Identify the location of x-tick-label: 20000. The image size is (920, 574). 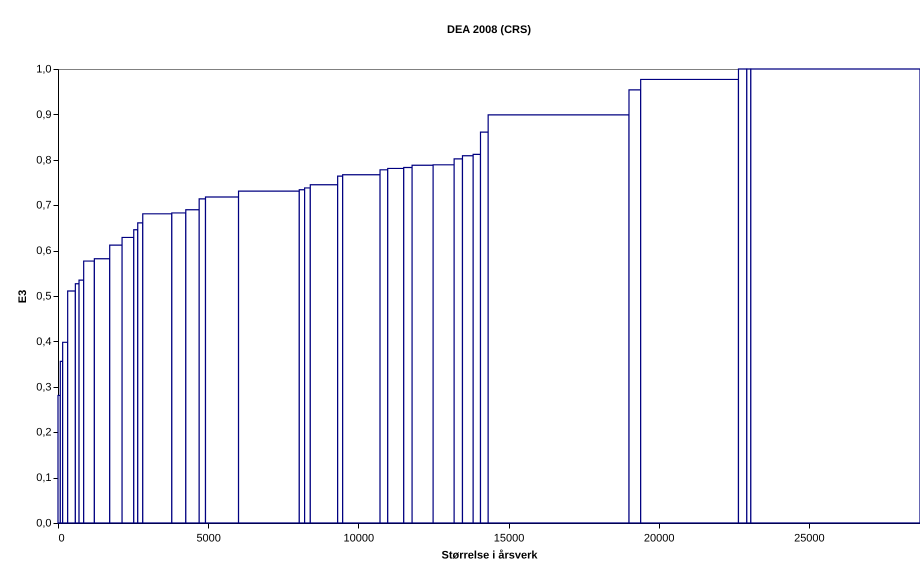
(659, 538).